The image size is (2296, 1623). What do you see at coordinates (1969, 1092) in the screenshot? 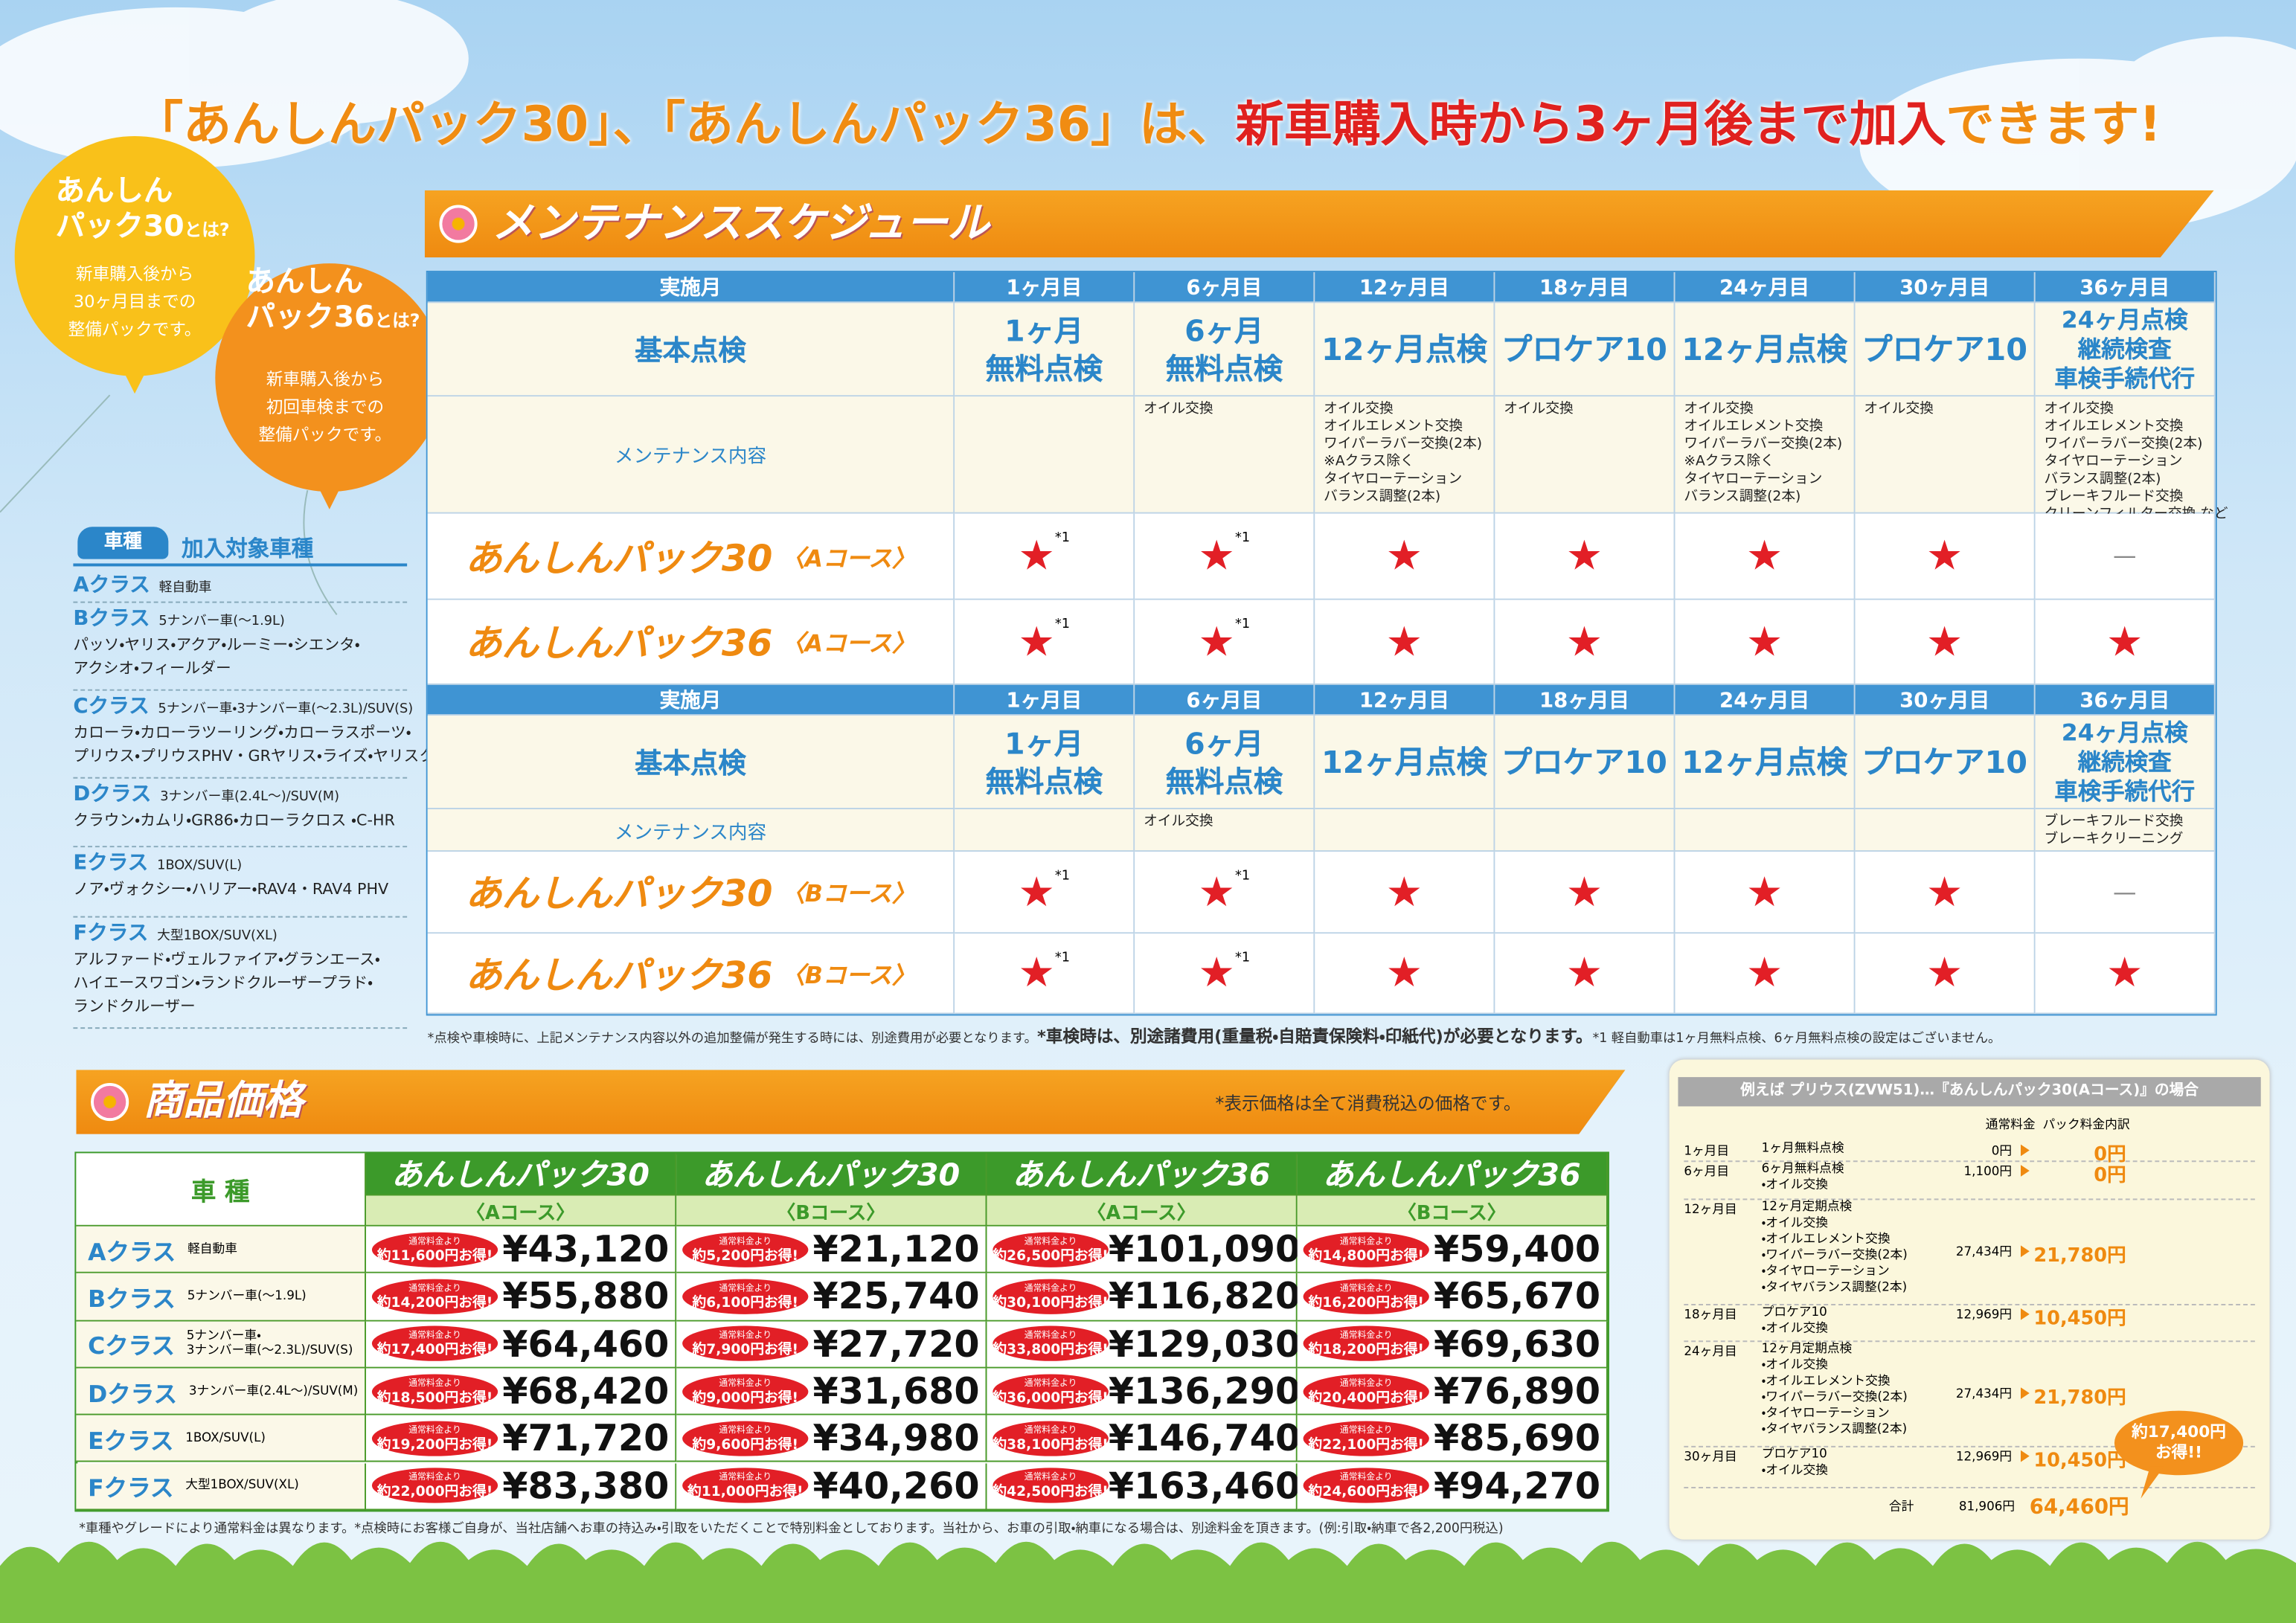
I see `example-title-bar` at bounding box center [1969, 1092].